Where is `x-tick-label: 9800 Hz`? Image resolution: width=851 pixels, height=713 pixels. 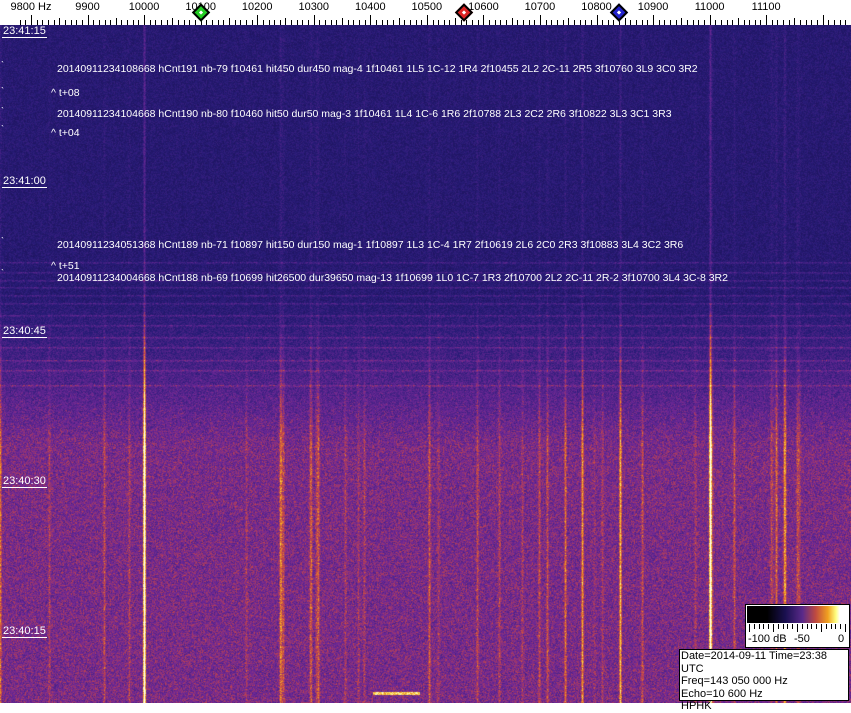 x-tick-label: 9800 Hz is located at coordinates (31, 7).